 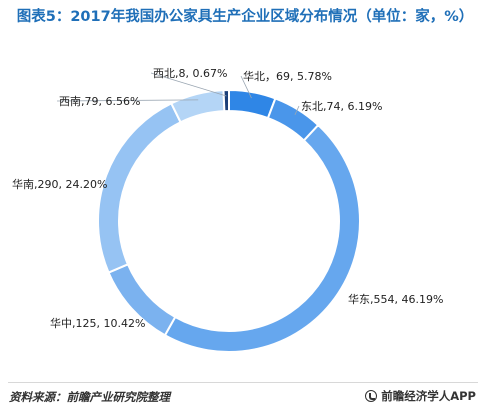 What do you see at coordinates (371, 396) in the screenshot?
I see `brand-logo-icon` at bounding box center [371, 396].